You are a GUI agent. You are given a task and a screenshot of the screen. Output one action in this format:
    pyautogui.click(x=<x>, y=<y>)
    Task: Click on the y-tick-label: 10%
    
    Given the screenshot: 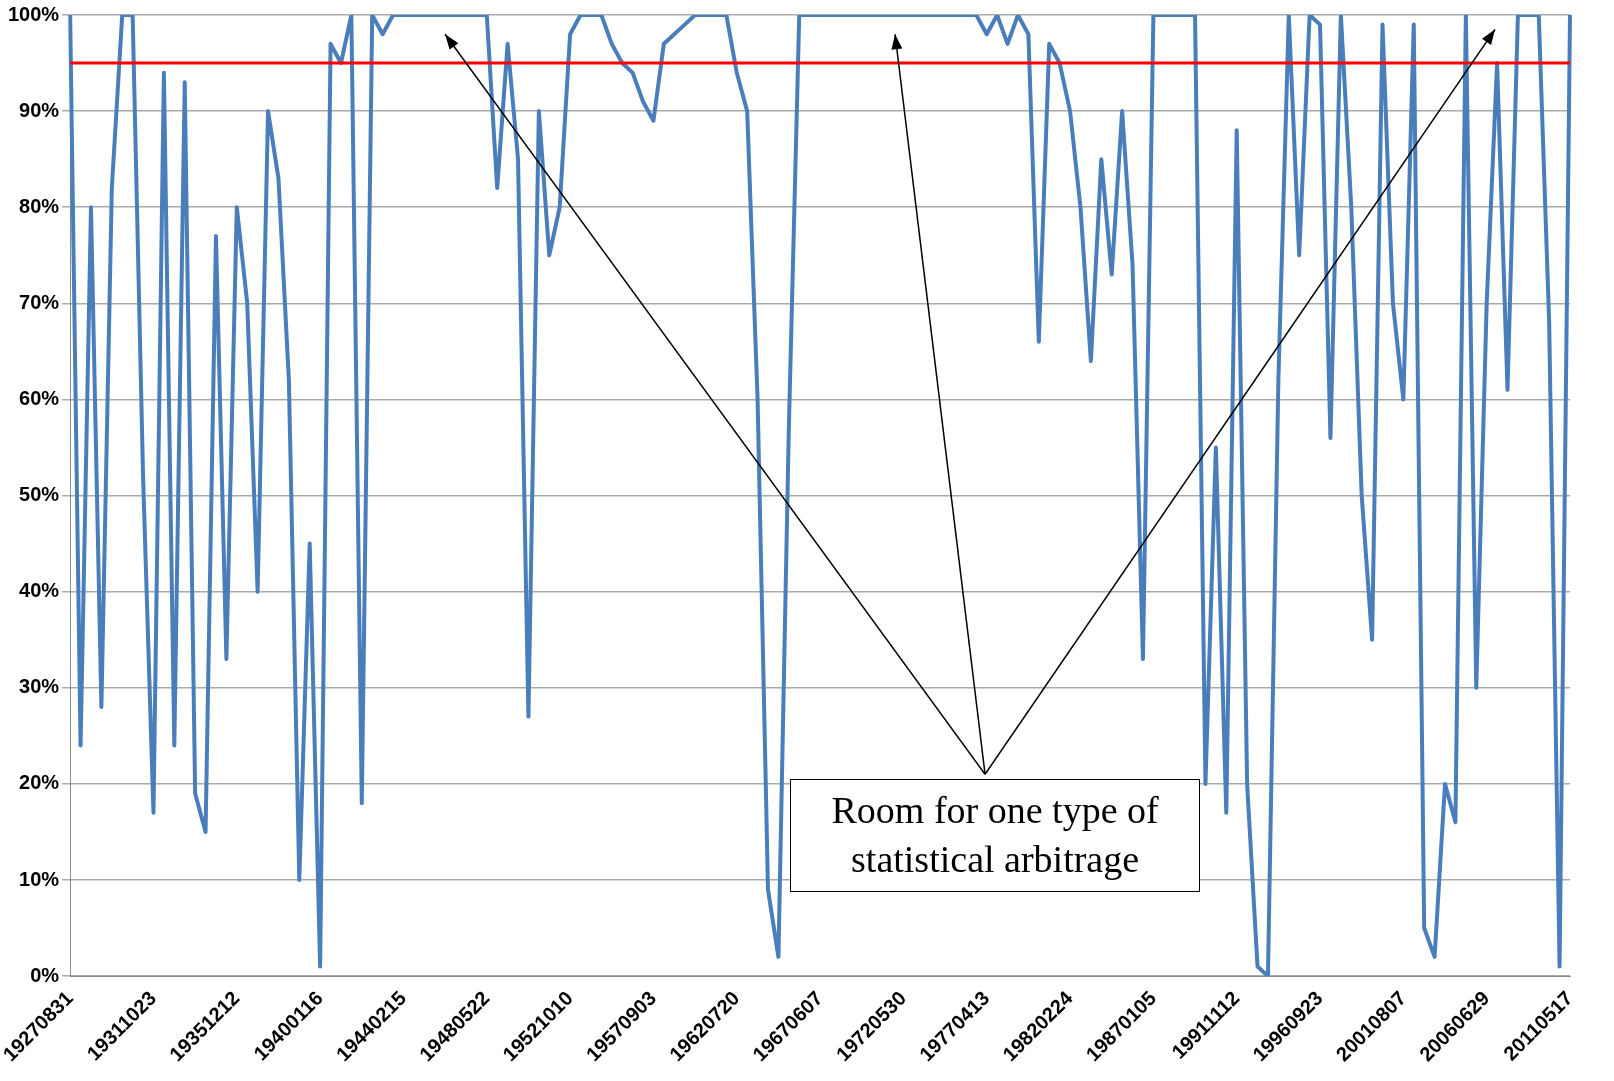 What is the action you would take?
    pyautogui.click(x=39, y=878)
    